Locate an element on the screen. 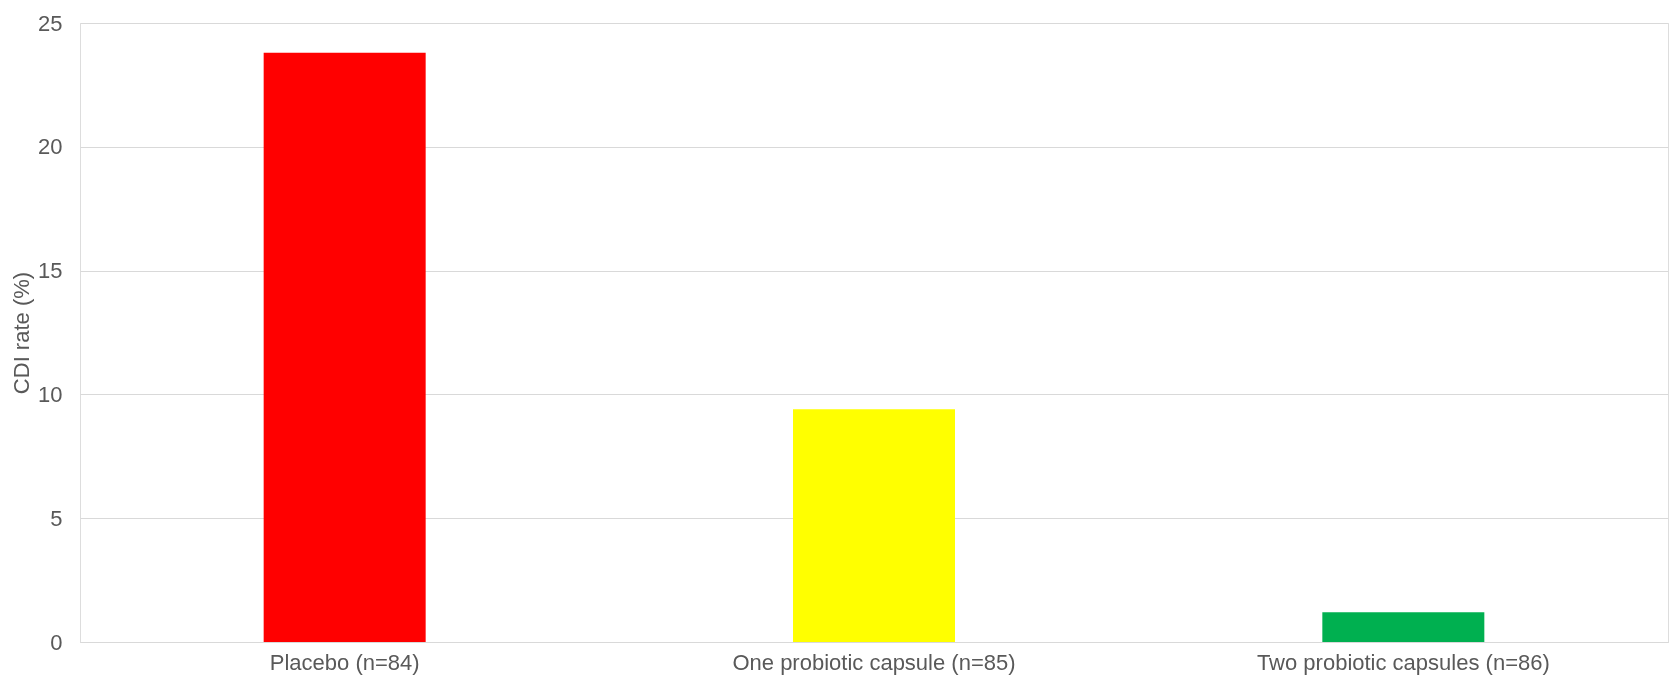 The image size is (1673, 681). y-tick-label: 25 is located at coordinates (50, 23).